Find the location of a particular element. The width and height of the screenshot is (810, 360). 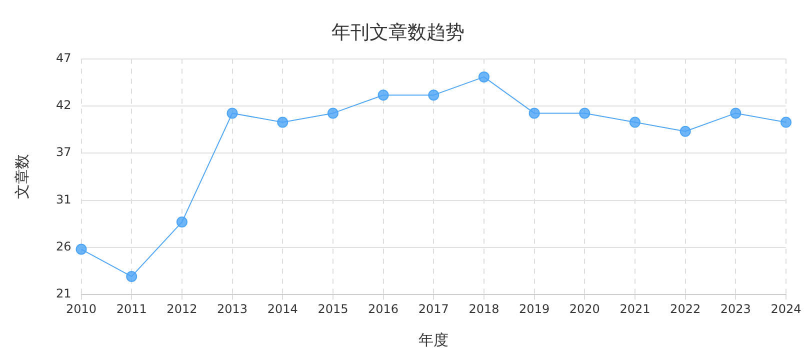

chart-title: 年刊文章数趋势 is located at coordinates (398, 32).